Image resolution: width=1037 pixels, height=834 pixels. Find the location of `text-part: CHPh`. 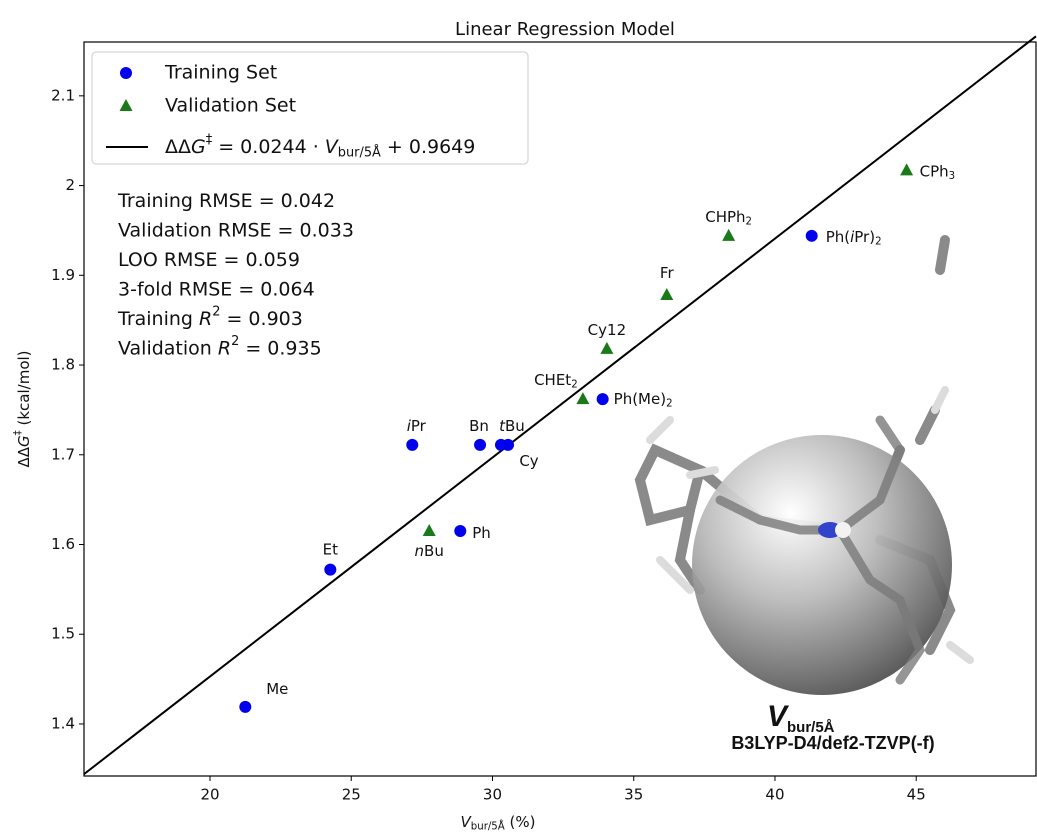

text-part: CHPh is located at coordinates (725, 216).